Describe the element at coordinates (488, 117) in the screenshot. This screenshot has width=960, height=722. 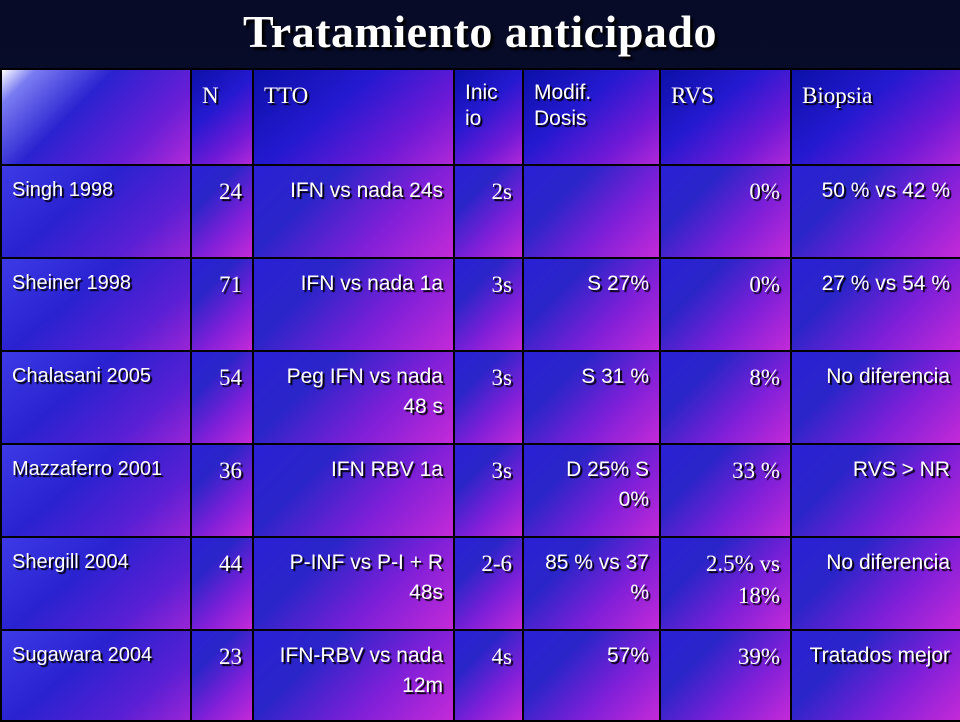
I see `header-inicio: Inic io` at that location.